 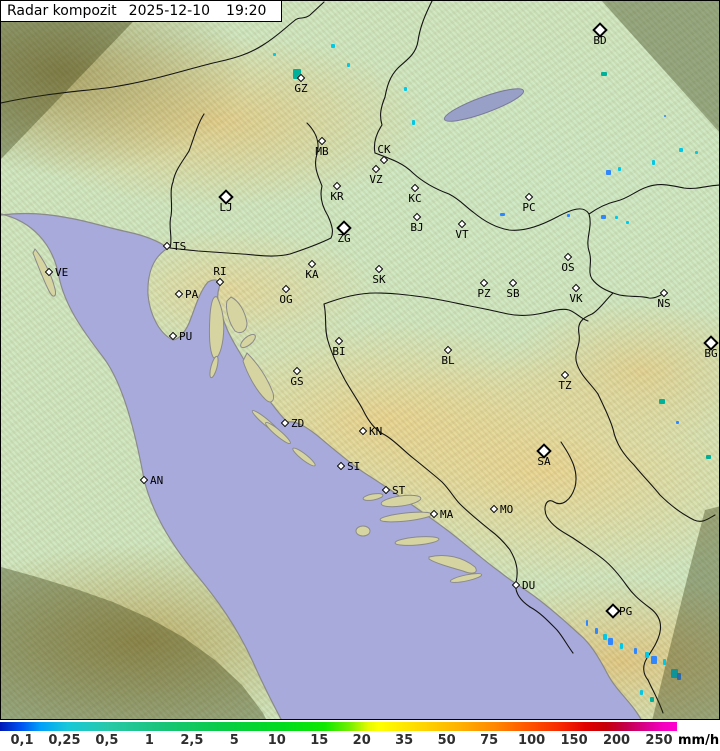 I want to click on legend-tick-label: 5, so click(x=234, y=740).